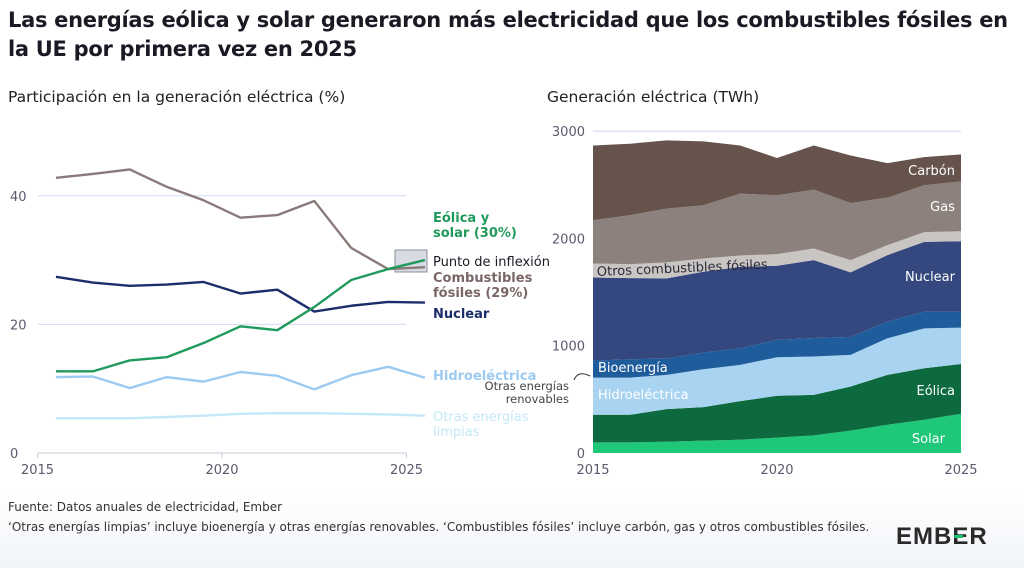 This screenshot has width=1024, height=576. Describe the element at coordinates (777, 180) in the screenshot. I see `area-carbón` at that location.